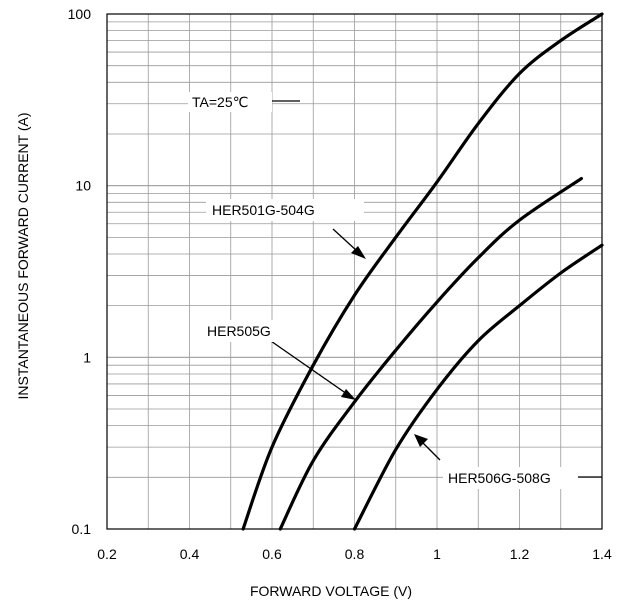 The image size is (622, 604). What do you see at coordinates (83, 186) in the screenshot?
I see `y-tick-label: 10` at bounding box center [83, 186].